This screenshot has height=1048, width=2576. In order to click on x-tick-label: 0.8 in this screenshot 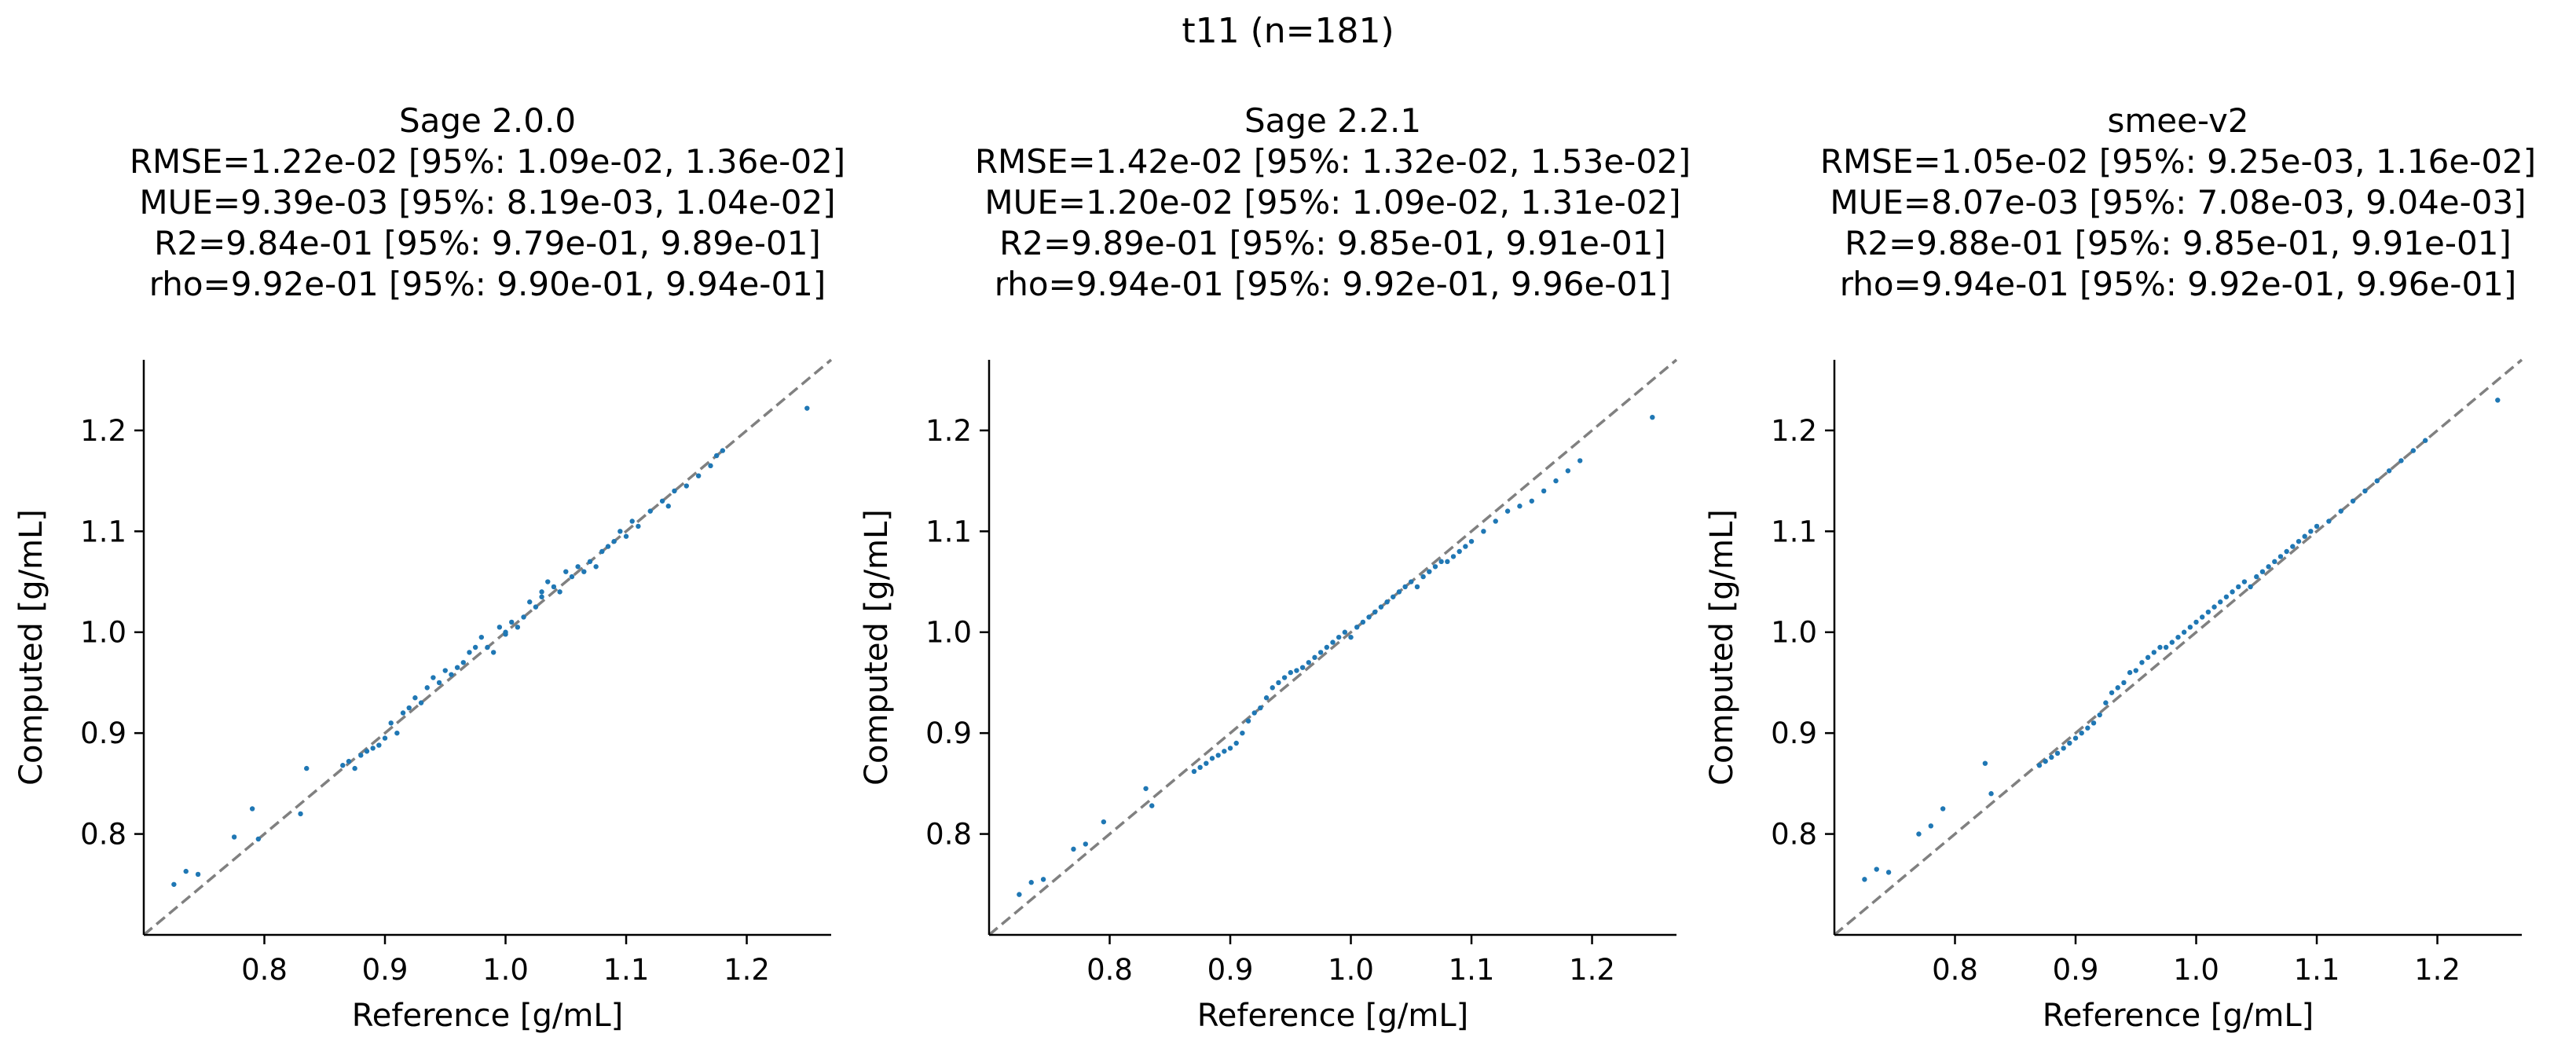, I will do `click(264, 970)`.